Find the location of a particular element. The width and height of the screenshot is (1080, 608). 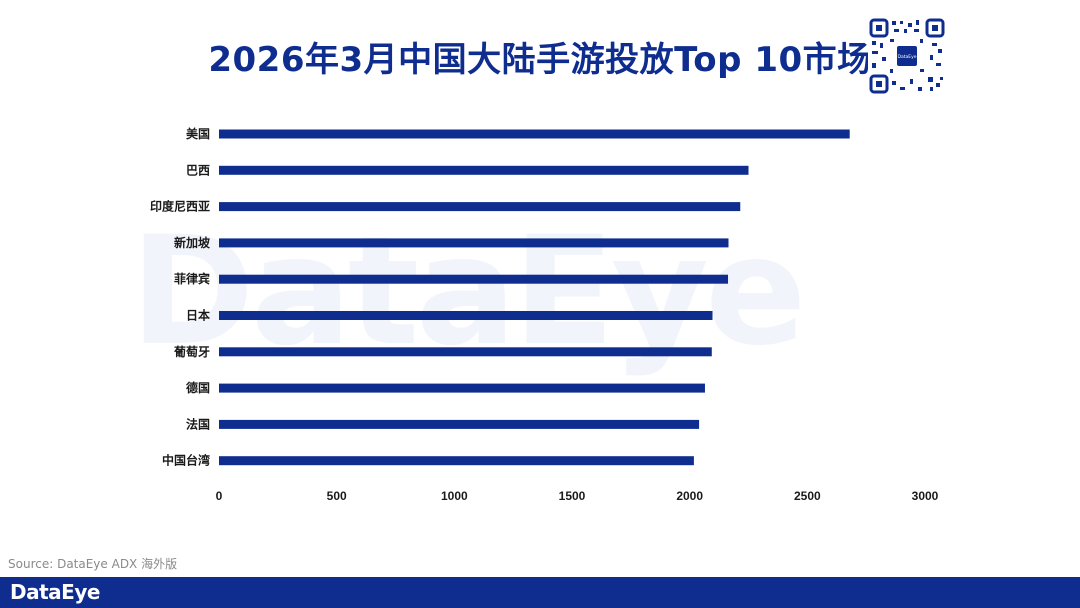

x-tick-label: 1000 is located at coordinates (454, 496).